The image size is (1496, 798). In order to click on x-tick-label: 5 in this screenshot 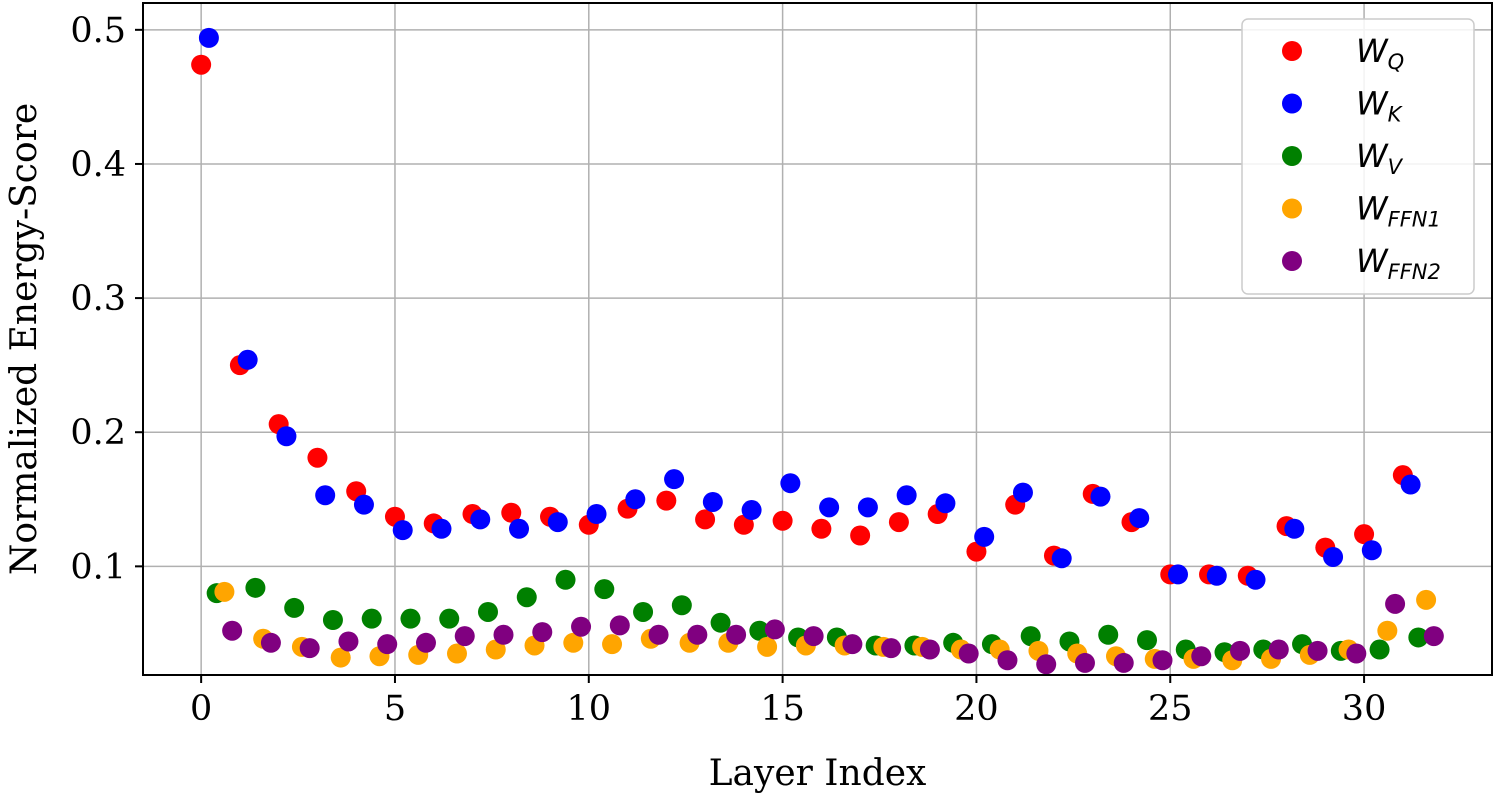, I will do `click(395, 709)`.